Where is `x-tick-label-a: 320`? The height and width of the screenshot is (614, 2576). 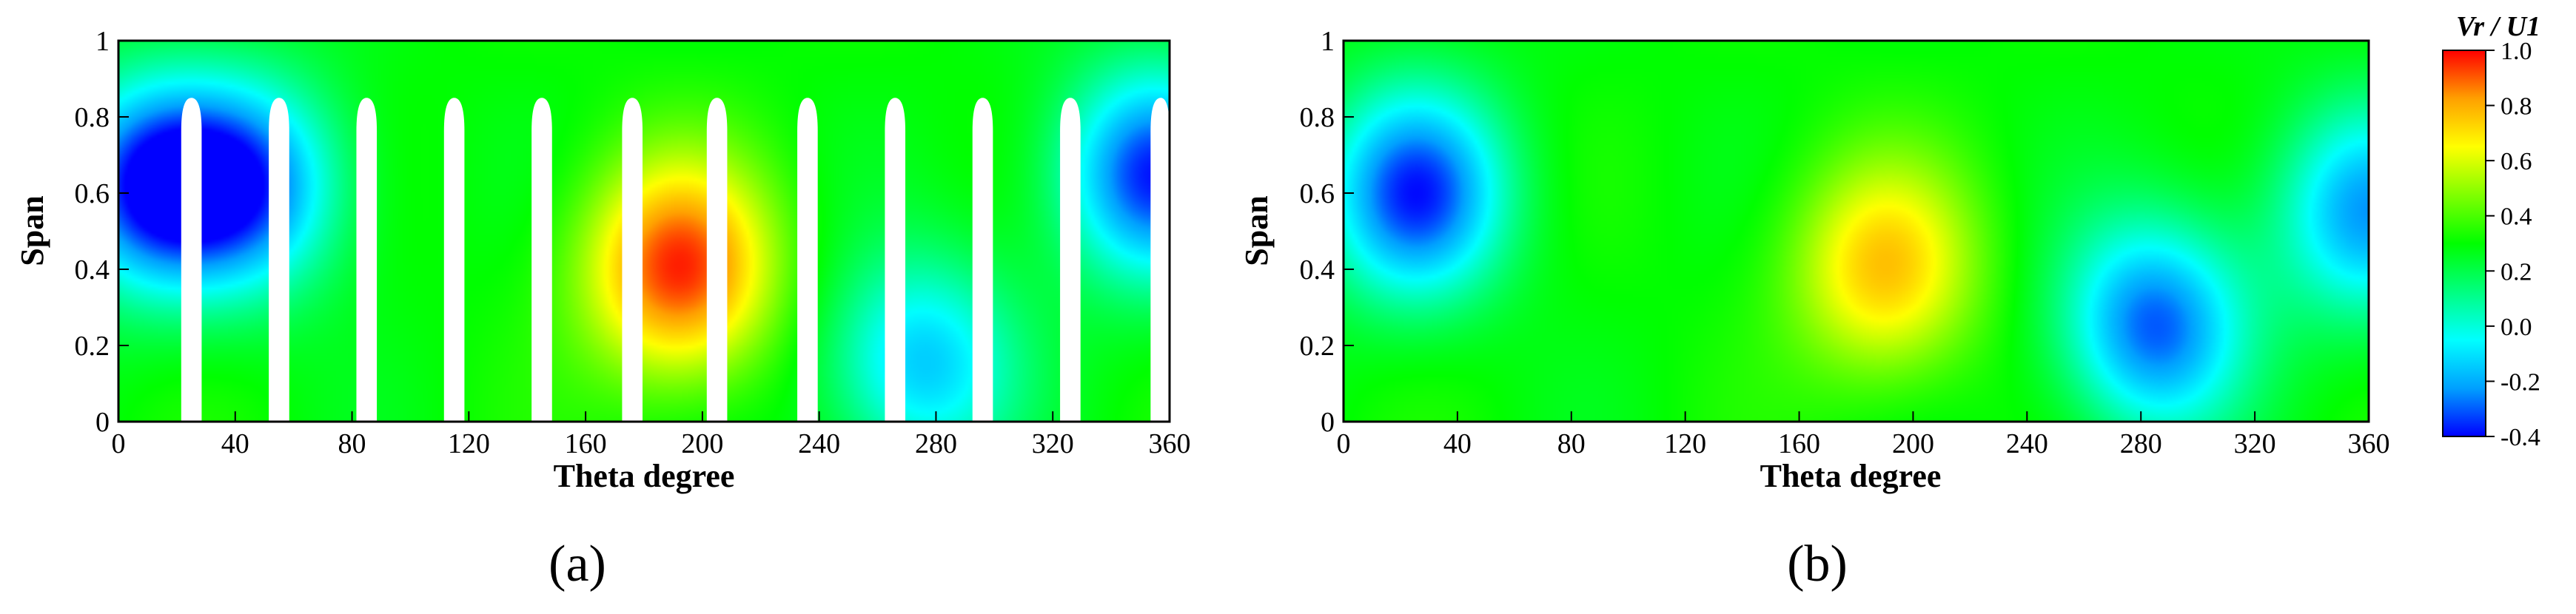
x-tick-label-a: 320 is located at coordinates (1053, 443).